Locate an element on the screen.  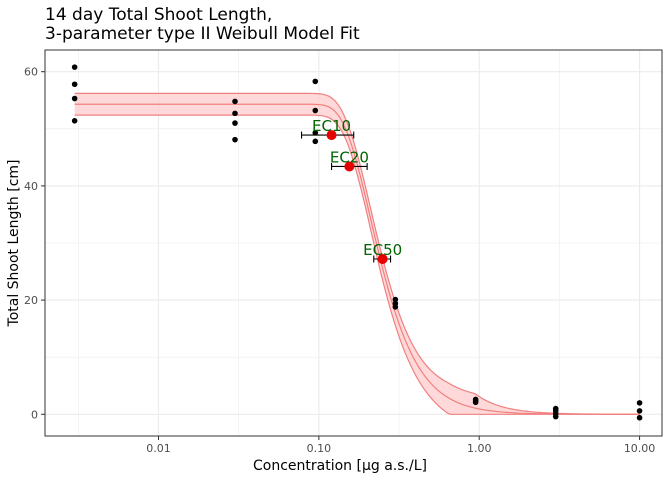
ec-label: EC50 is located at coordinates (382, 250).